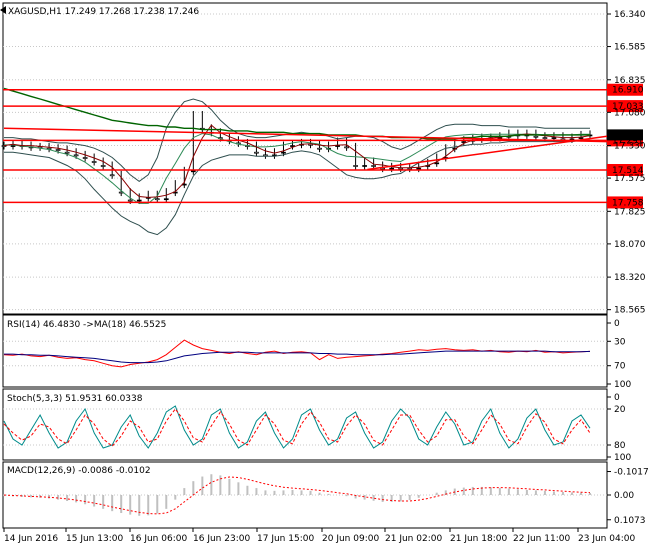 The height and width of the screenshot is (550, 650). I want to click on level-tag-label: 17.758, so click(628, 203).